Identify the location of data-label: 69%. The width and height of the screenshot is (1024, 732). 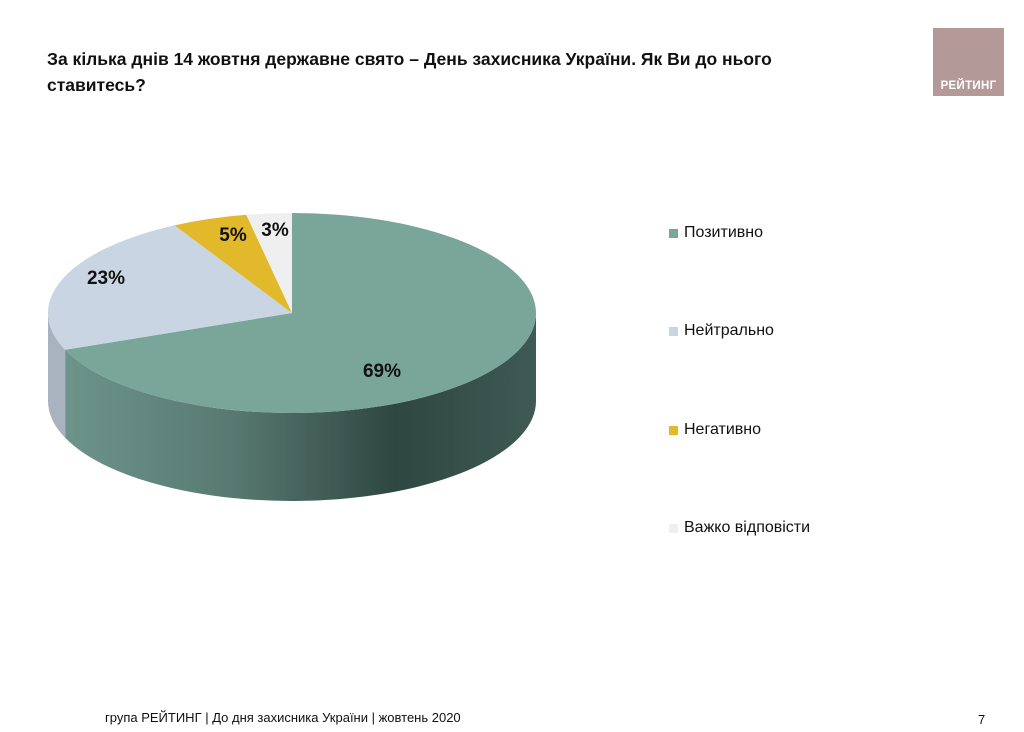
(382, 371).